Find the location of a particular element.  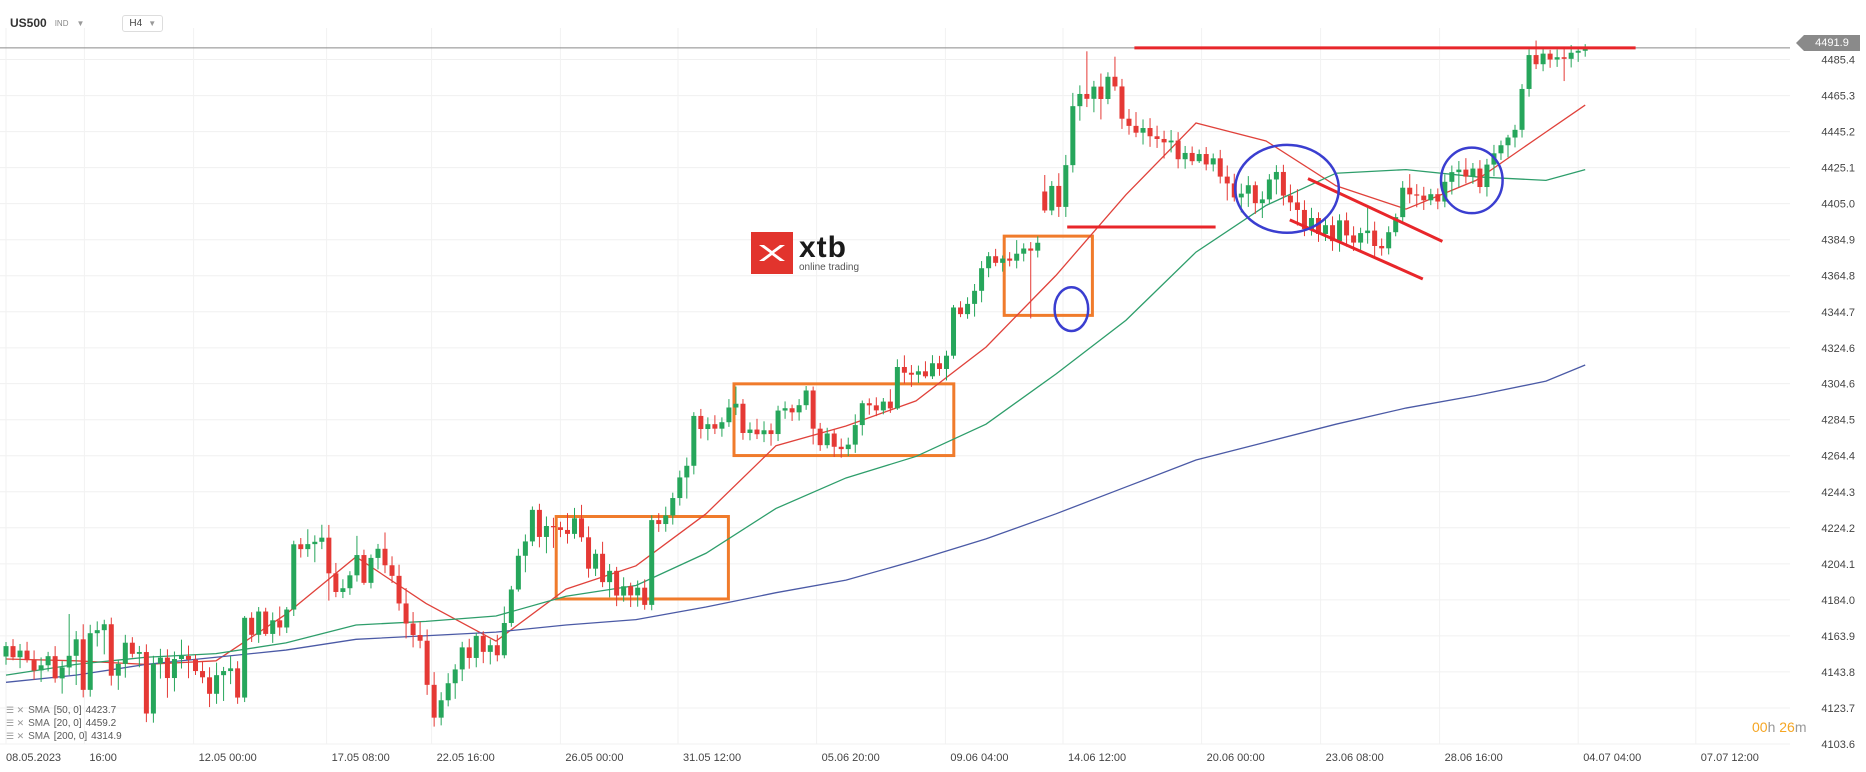

y-tick-label: 4103.6 is located at coordinates (1838, 745).